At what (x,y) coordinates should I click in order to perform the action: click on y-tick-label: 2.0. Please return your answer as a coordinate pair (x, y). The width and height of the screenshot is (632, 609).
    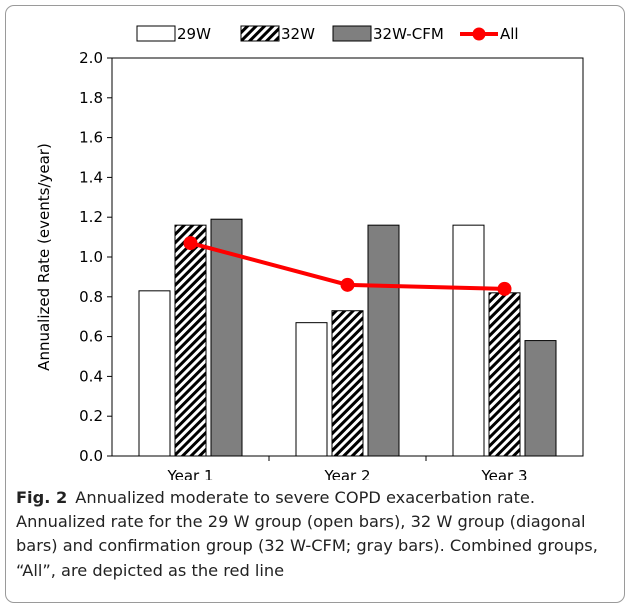
    Looking at the image, I should click on (91, 58).